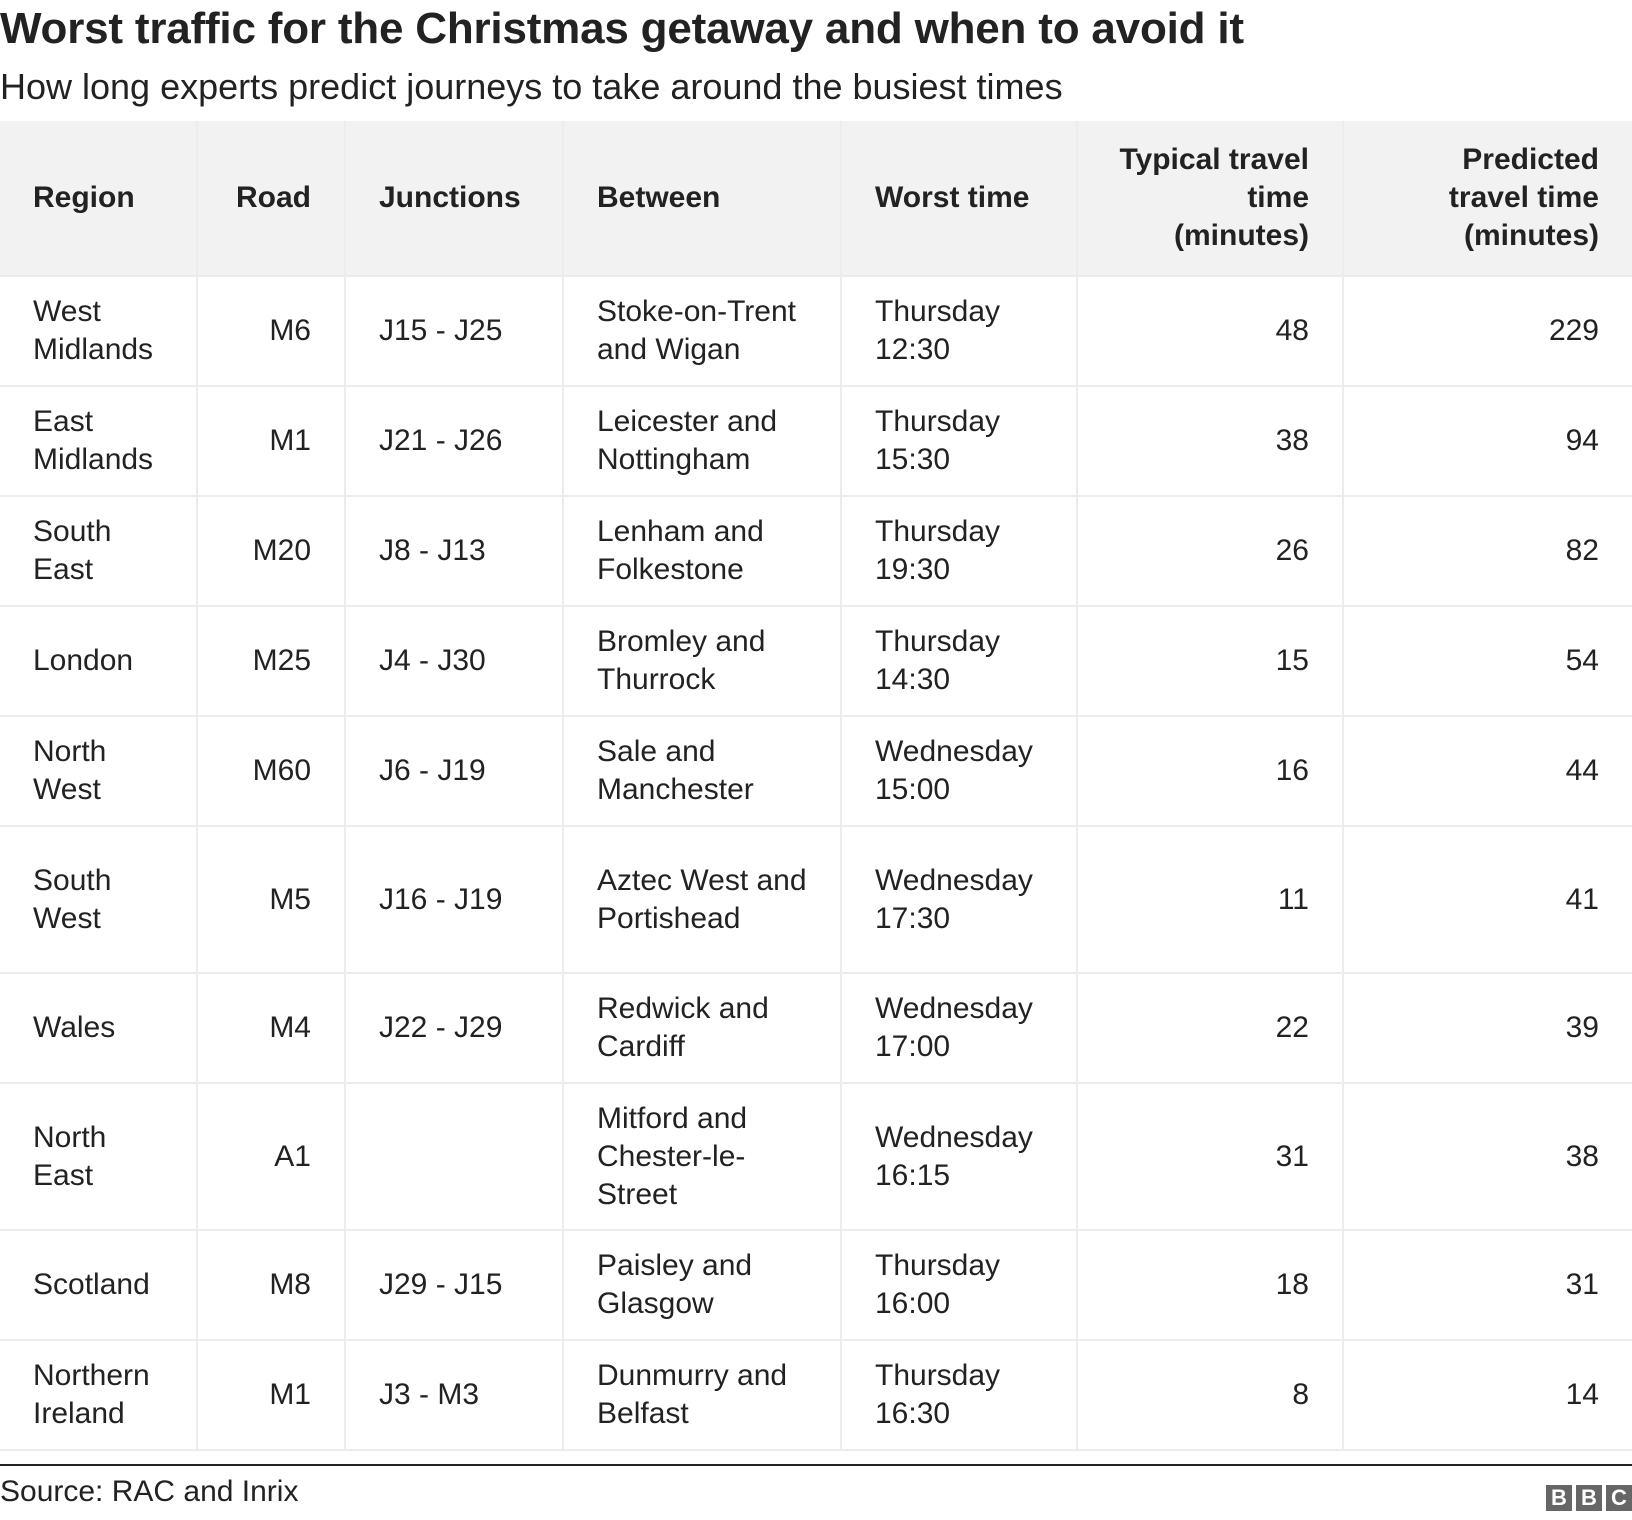 This screenshot has width=1632, height=1520. Describe the element at coordinates (959, 1157) in the screenshot. I see `cell-worst-time: Wednesday 16:15` at that location.